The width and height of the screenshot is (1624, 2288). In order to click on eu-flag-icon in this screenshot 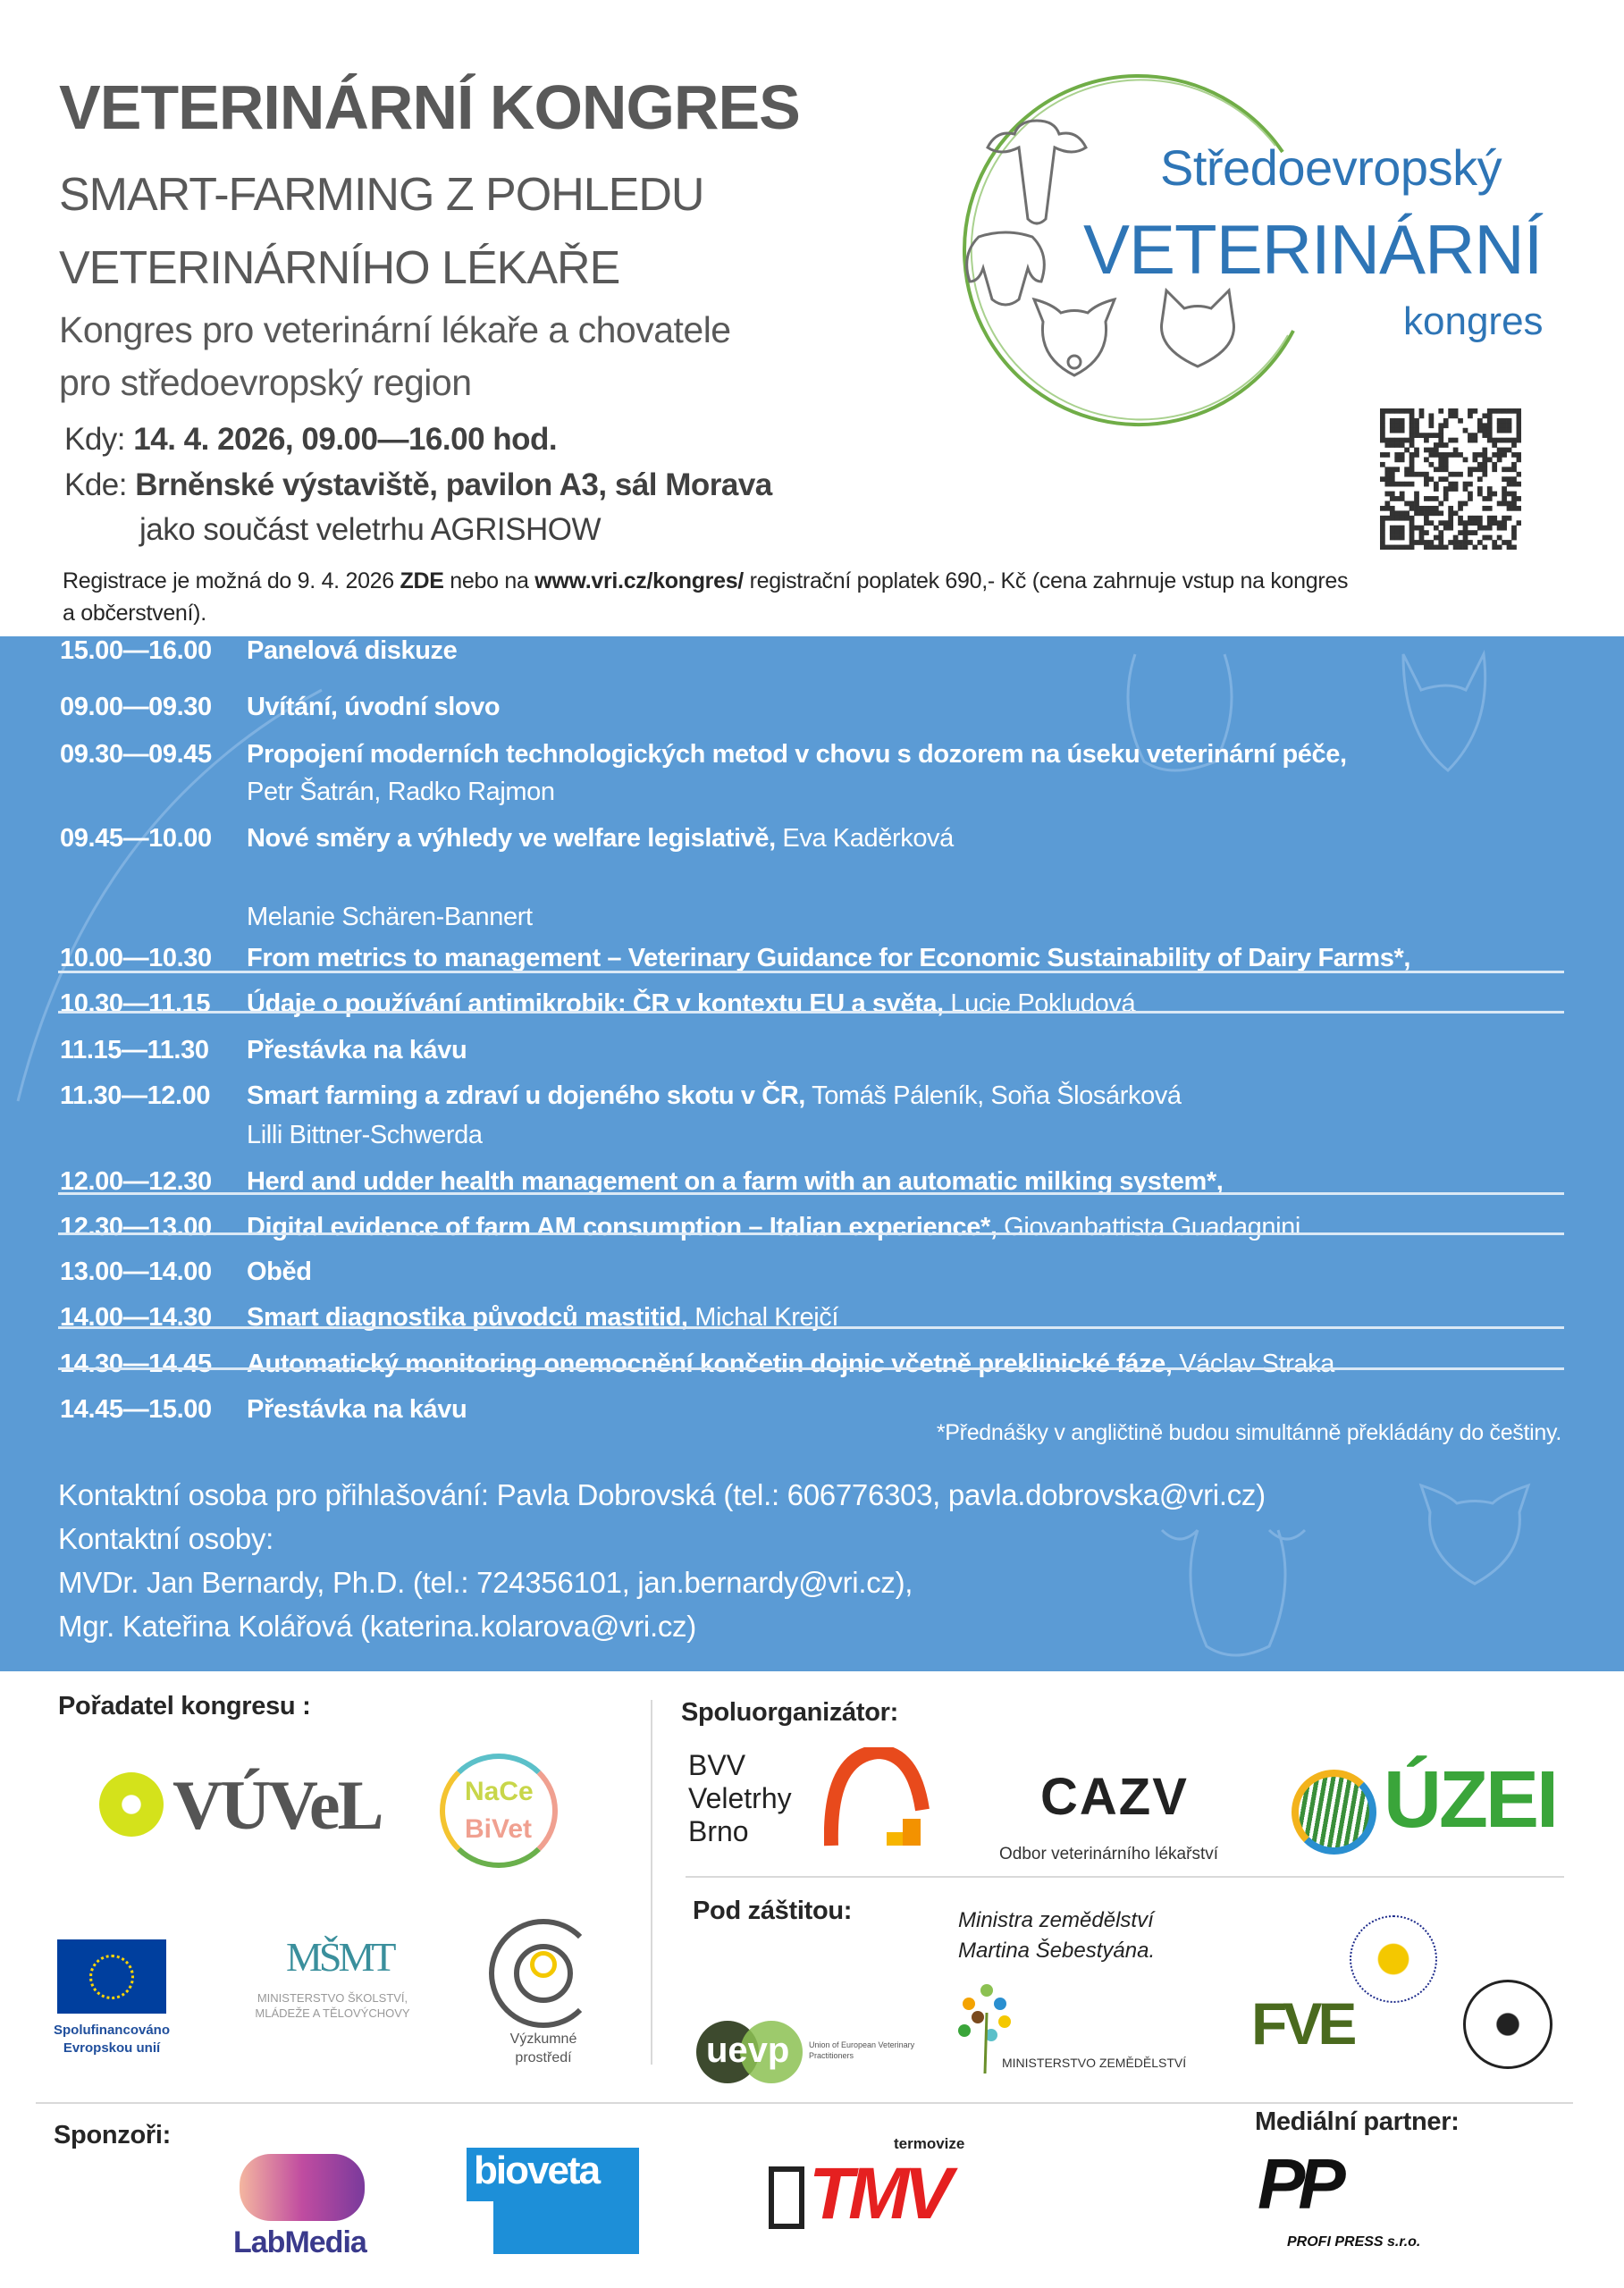, I will do `click(112, 1977)`.